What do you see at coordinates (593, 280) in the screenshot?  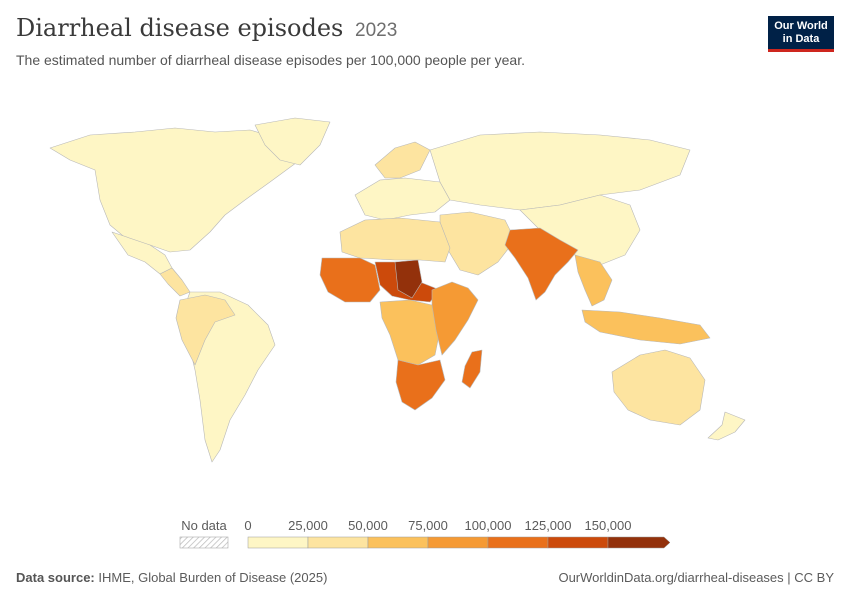 I see `region-southeast-asia` at bounding box center [593, 280].